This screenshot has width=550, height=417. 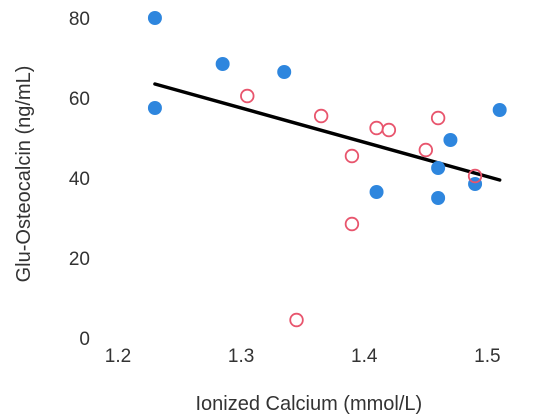 I want to click on x-tick-label: 1.2, so click(x=118, y=356).